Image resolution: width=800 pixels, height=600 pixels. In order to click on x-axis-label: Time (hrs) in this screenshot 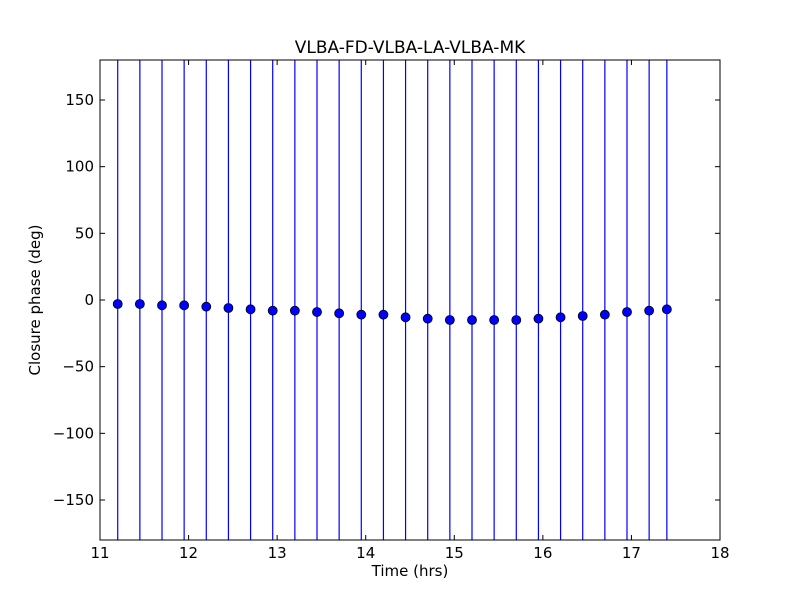, I will do `click(410, 571)`.